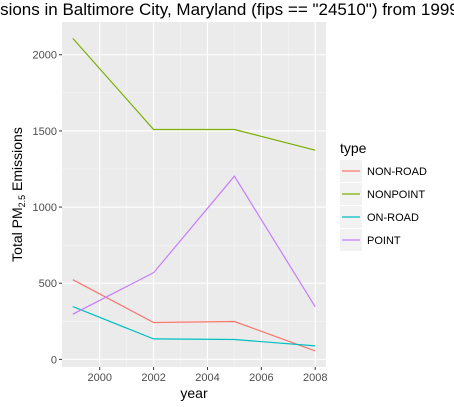  Describe the element at coordinates (17, 234) in the screenshot. I see `y-axis-title-main: Total PM` at that location.